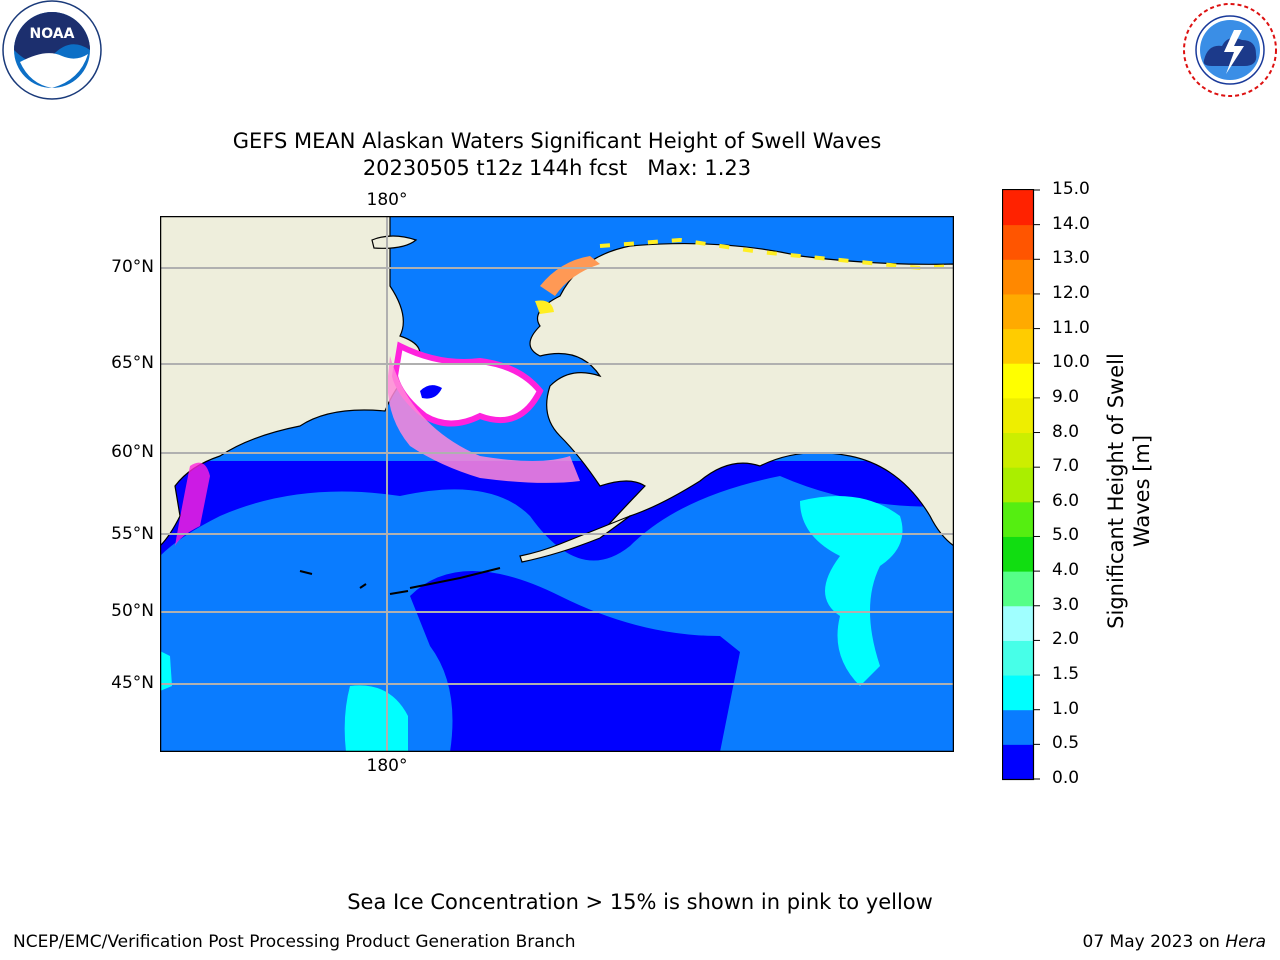  What do you see at coordinates (544, 307) in the screenshot?
I see `sea-ice-kotzebue` at bounding box center [544, 307].